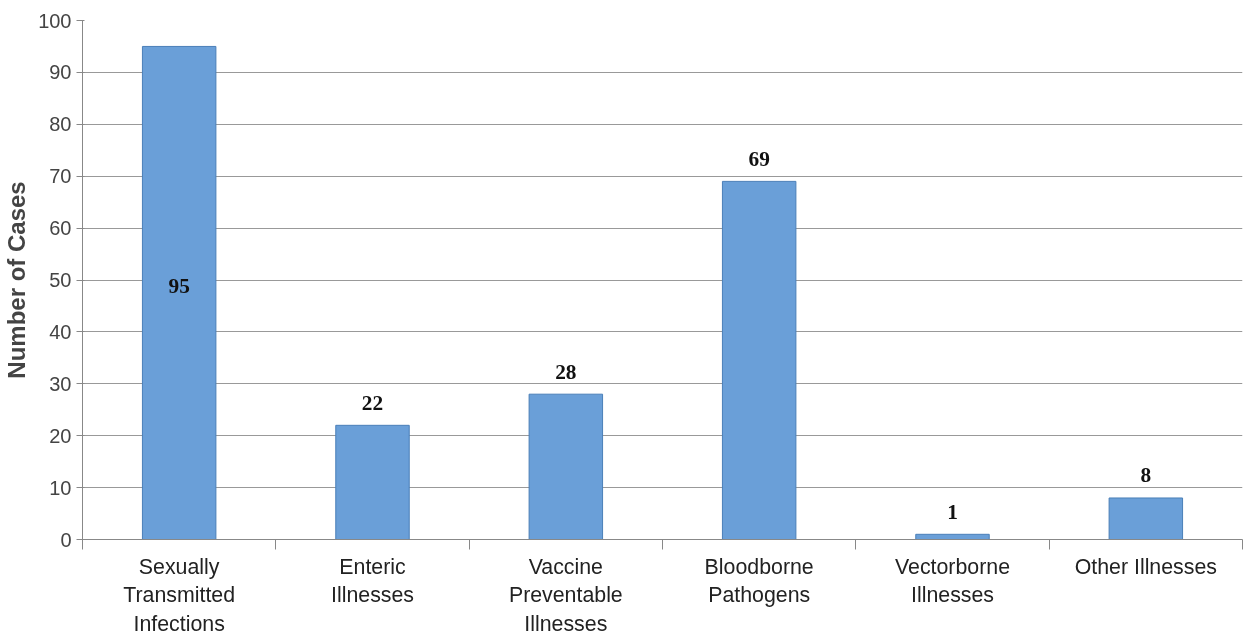 The width and height of the screenshot is (1252, 639). I want to click on y-tick-label: 0, so click(66, 539).